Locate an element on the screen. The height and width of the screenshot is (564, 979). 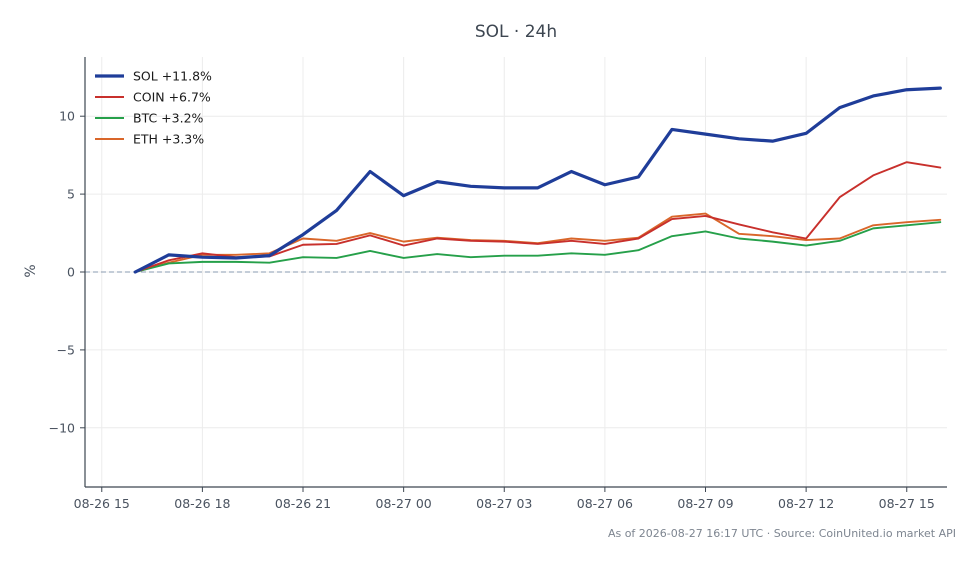
x-tick-label: 08-26 15 is located at coordinates (102, 503).